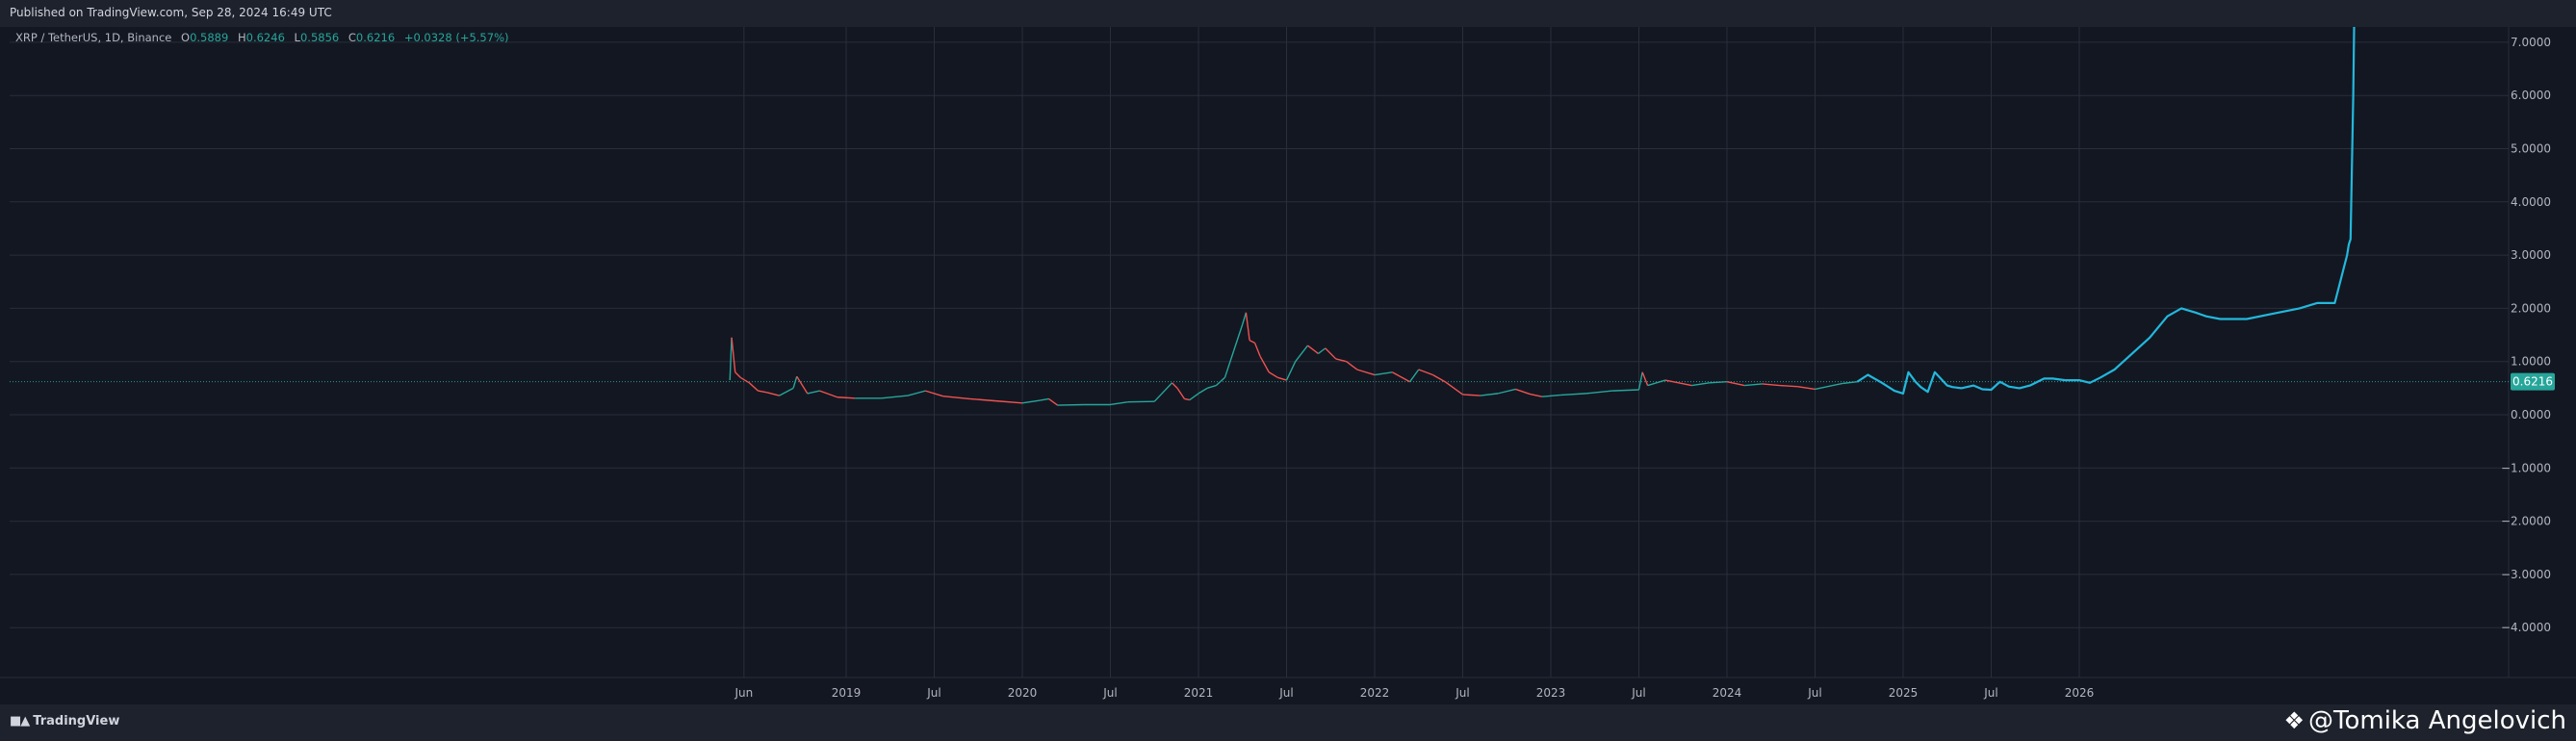 The image size is (2576, 741). What do you see at coordinates (2531, 362) in the screenshot?
I see `y-tick-label: 1.0000` at bounding box center [2531, 362].